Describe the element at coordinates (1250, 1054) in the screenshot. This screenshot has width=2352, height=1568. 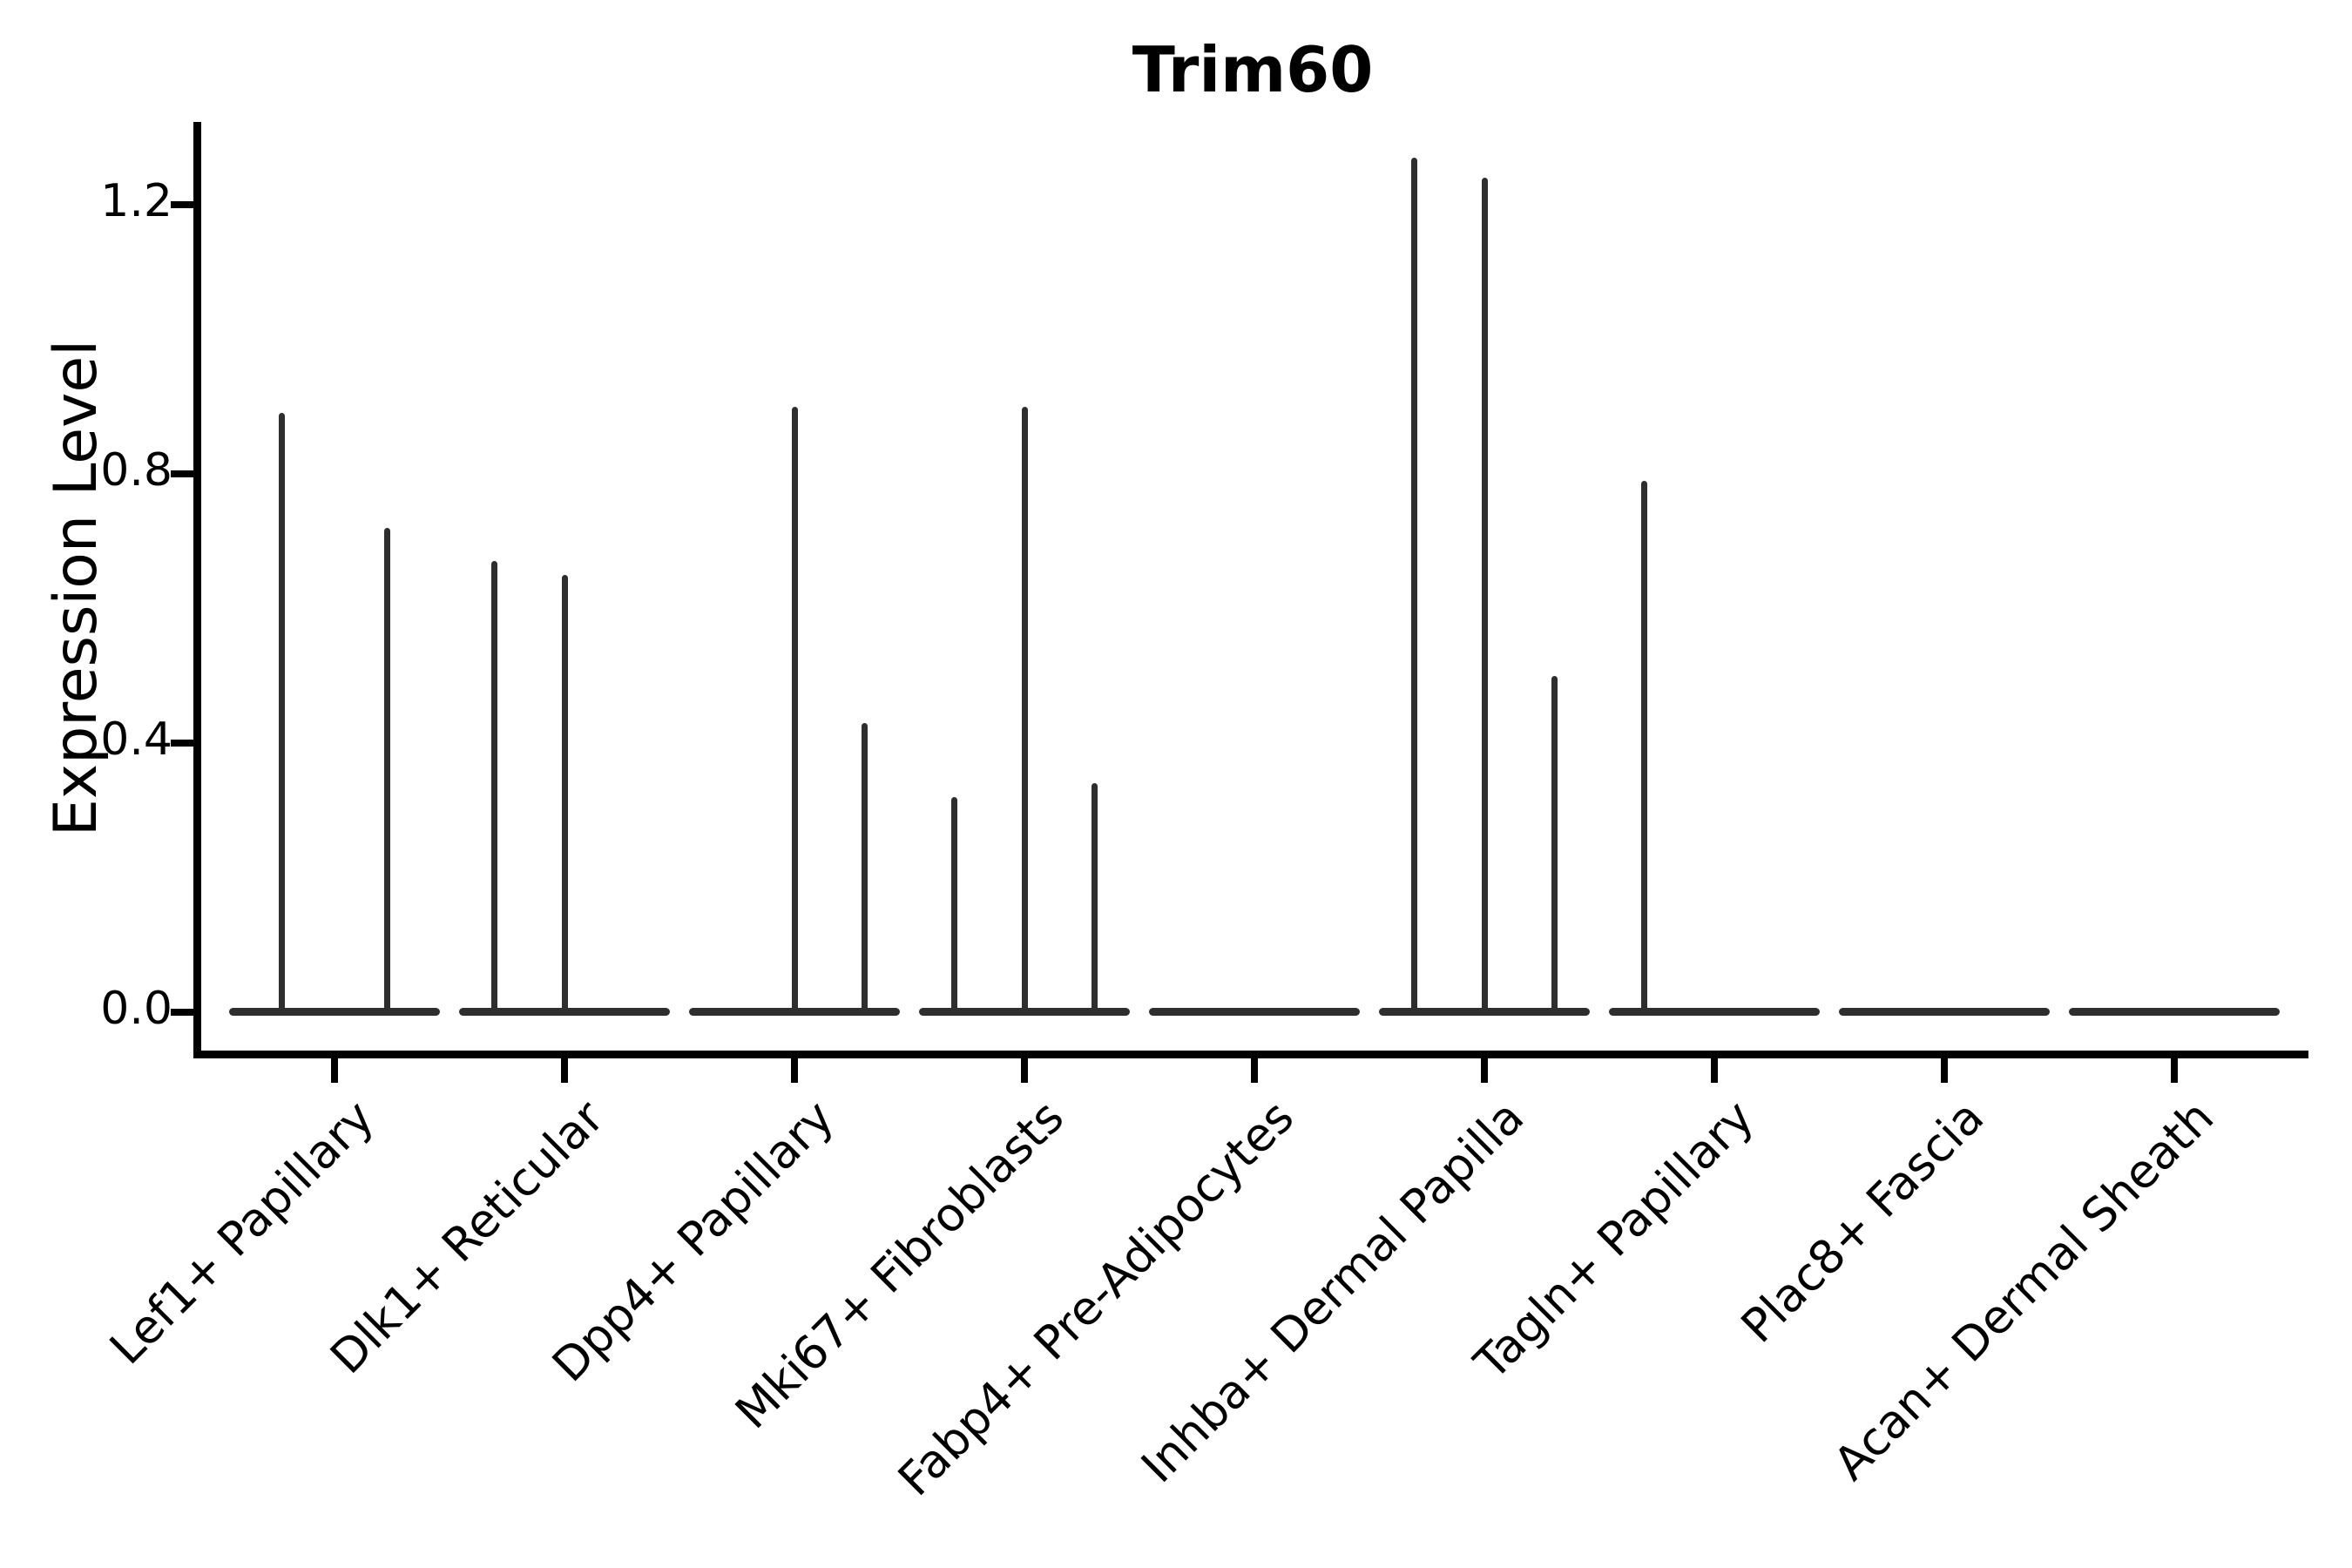
I see `x-axis-spine` at that location.